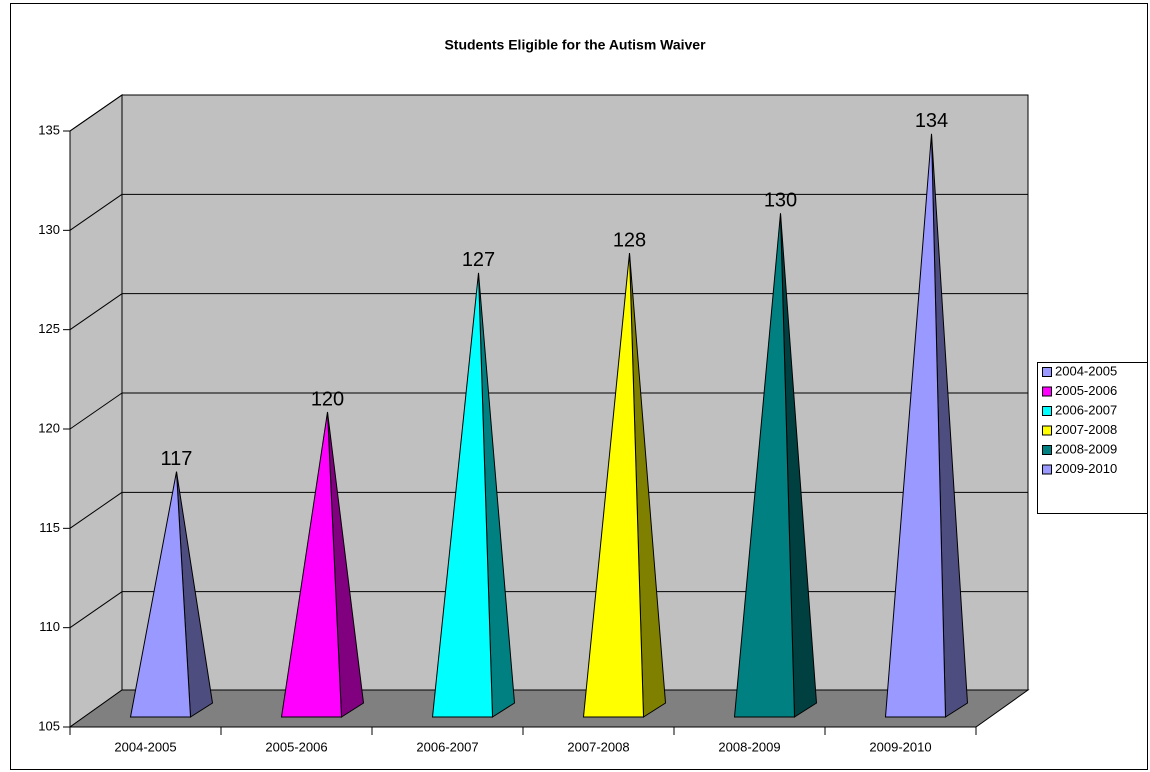  Describe the element at coordinates (1086, 429) in the screenshot. I see `legend-label: 2007-2008` at that location.